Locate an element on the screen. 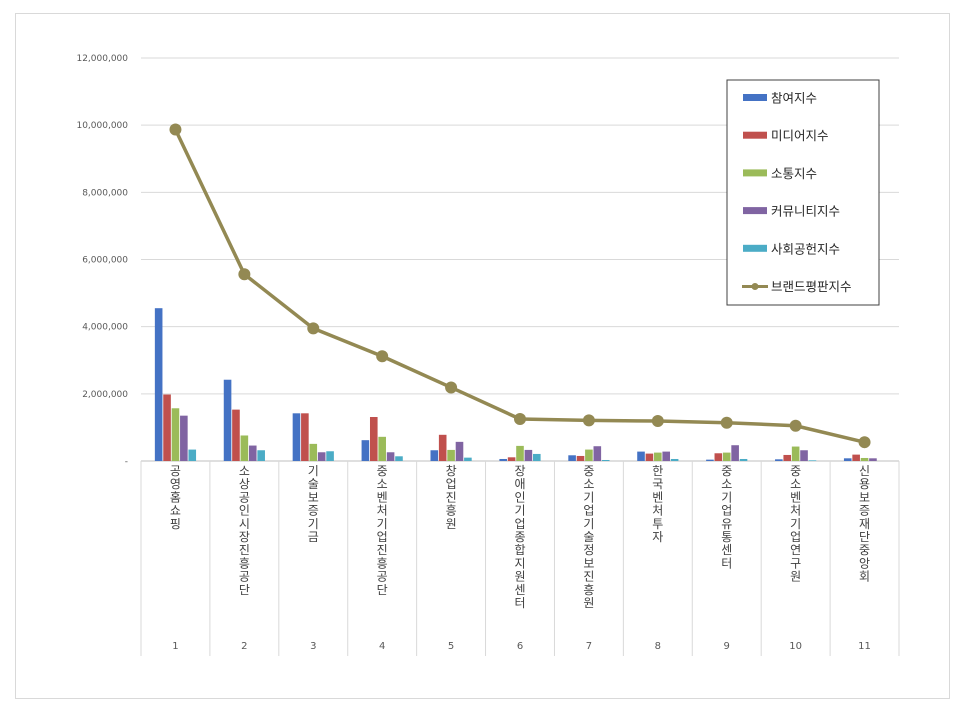  category-rank-label: 10 is located at coordinates (795, 646).